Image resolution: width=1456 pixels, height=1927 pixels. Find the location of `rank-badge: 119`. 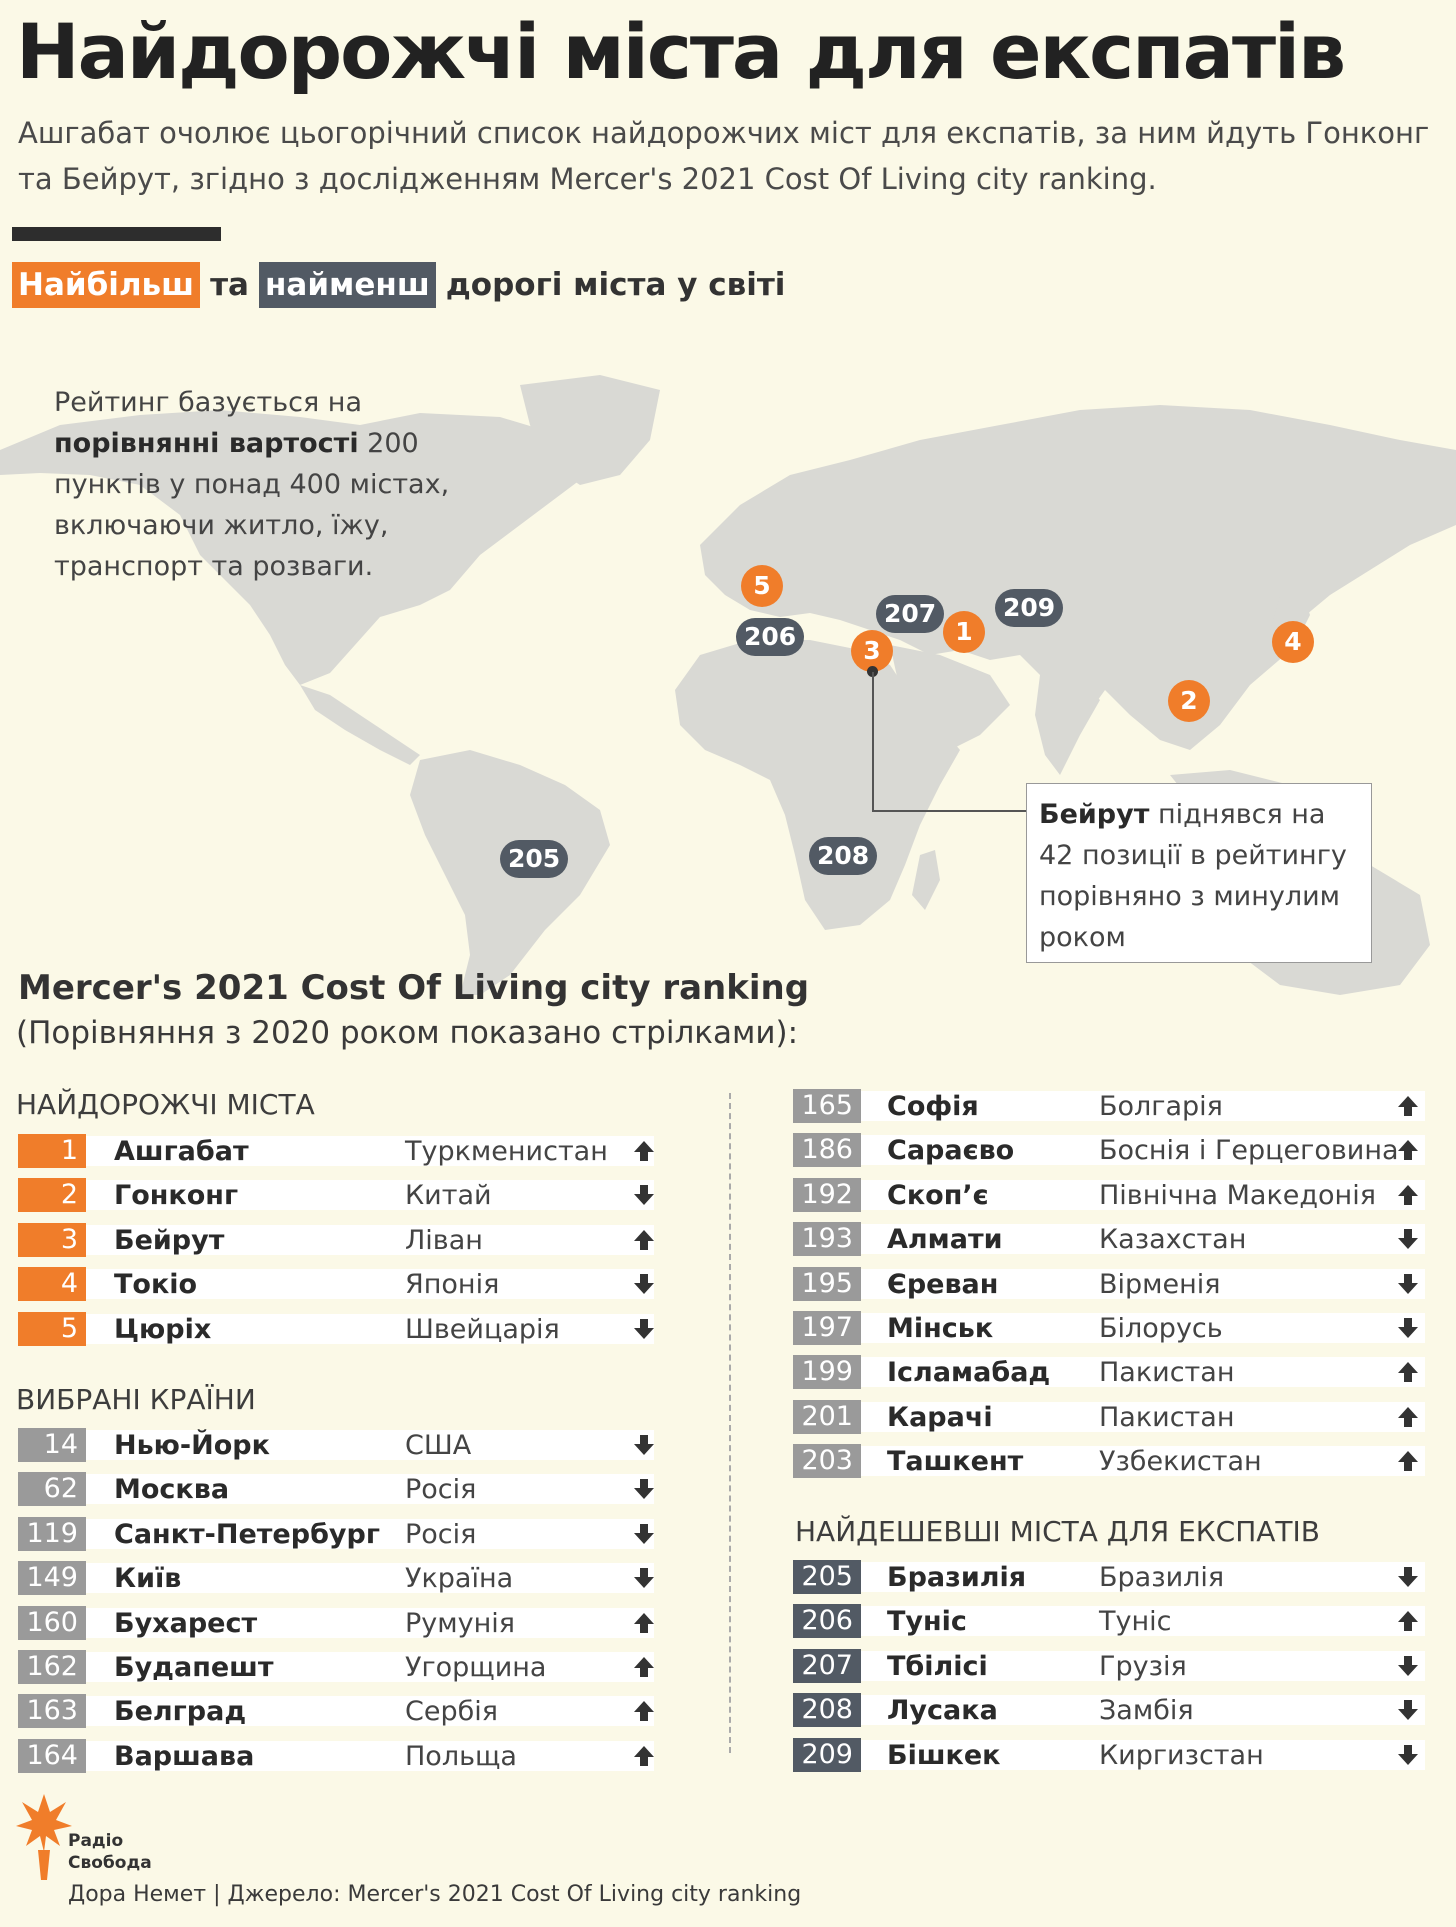

rank-badge: 119 is located at coordinates (52, 1533).